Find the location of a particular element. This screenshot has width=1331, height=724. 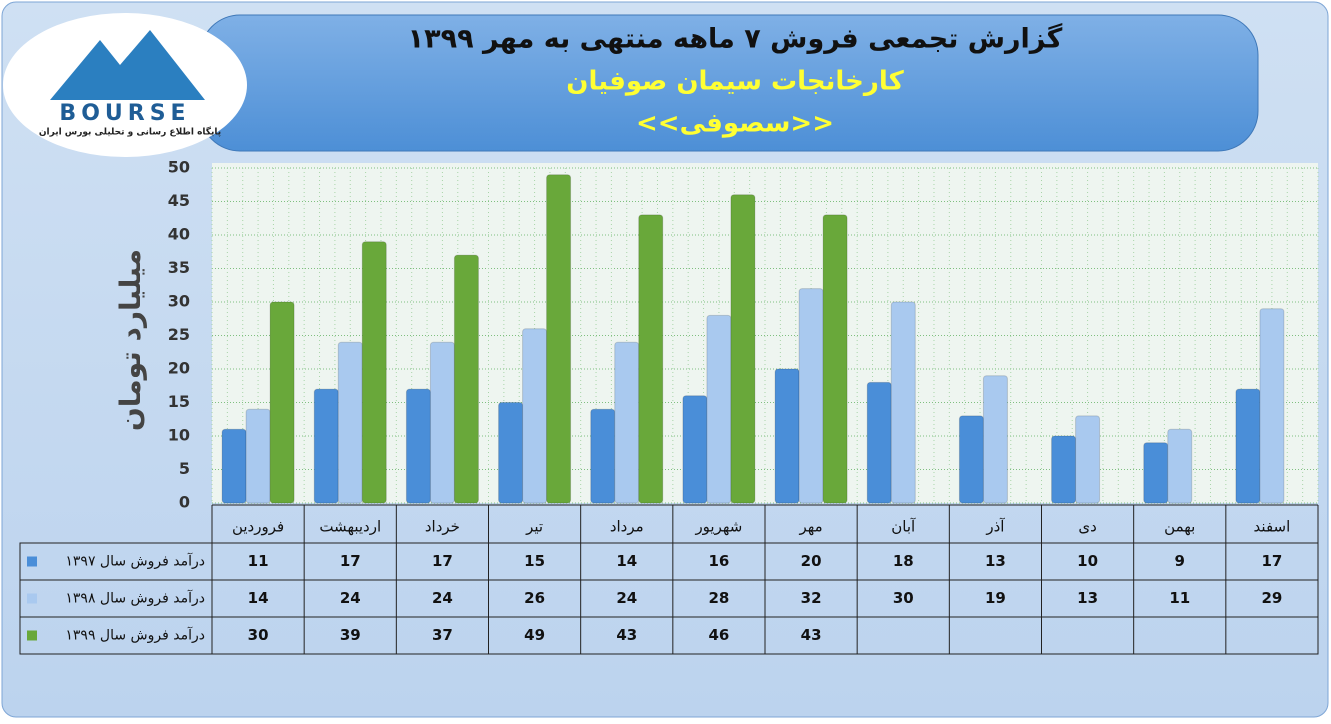

table-value: 39 is located at coordinates (350, 635).